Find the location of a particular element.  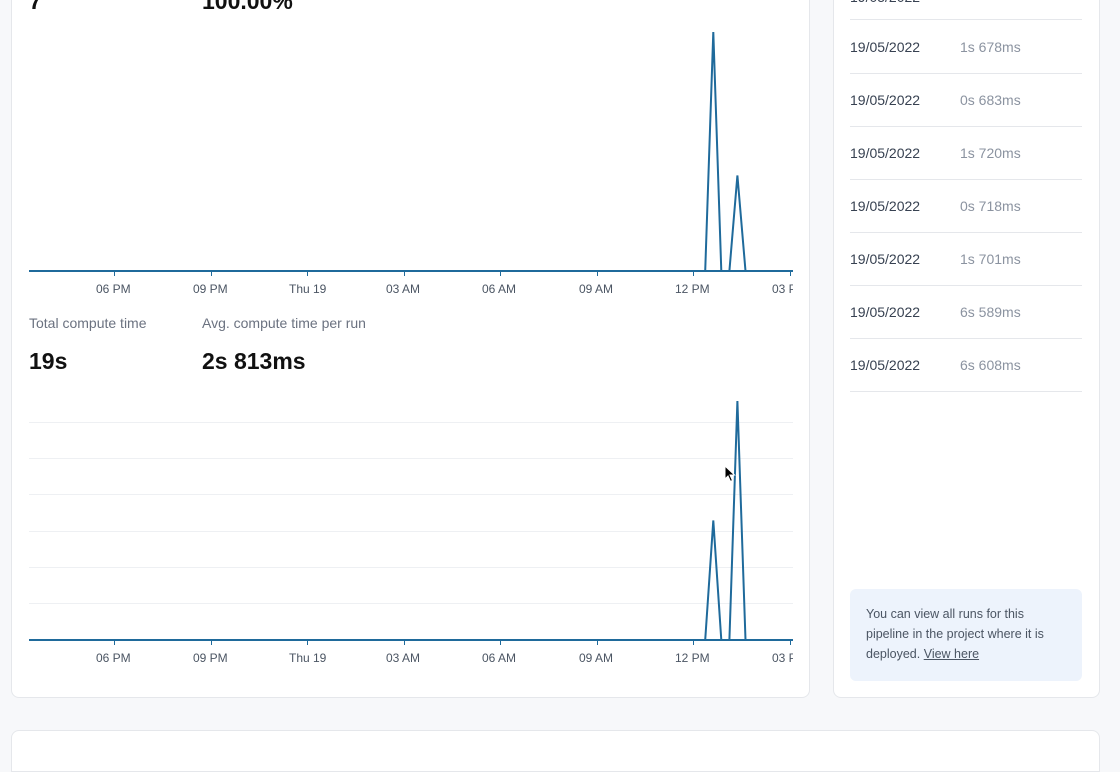

avg-compute-value: 2s 813ms is located at coordinates (254, 361).